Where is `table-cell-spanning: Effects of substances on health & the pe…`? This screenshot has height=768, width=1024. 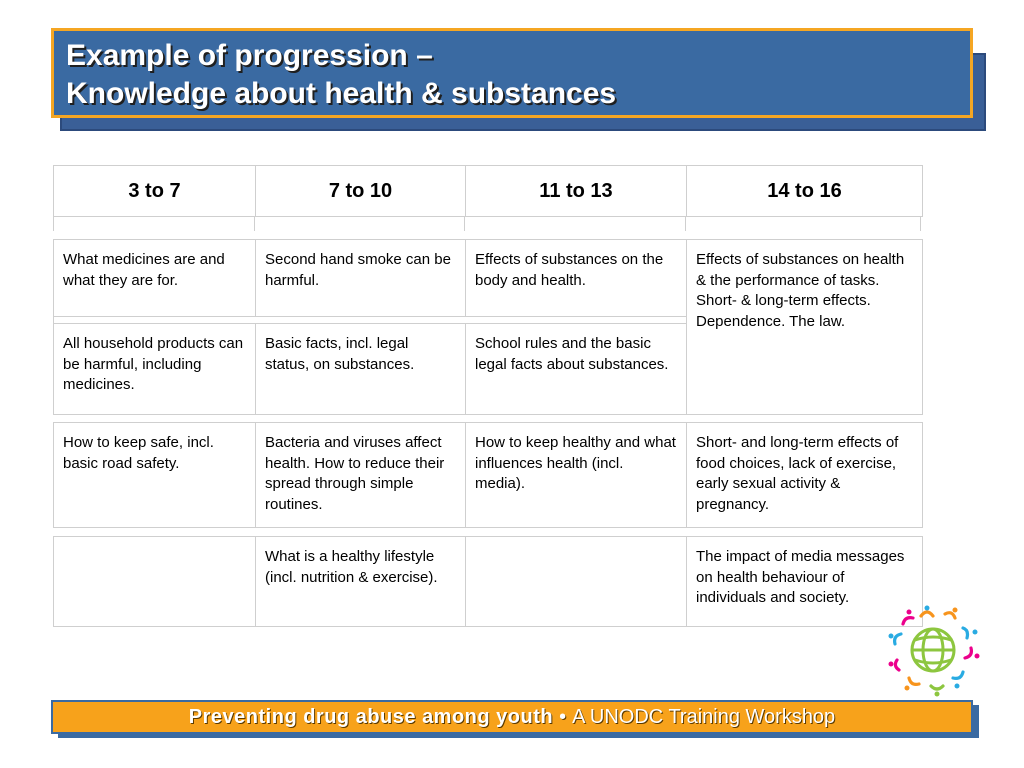 table-cell-spanning: Effects of substances on health & the pe… is located at coordinates (804, 327).